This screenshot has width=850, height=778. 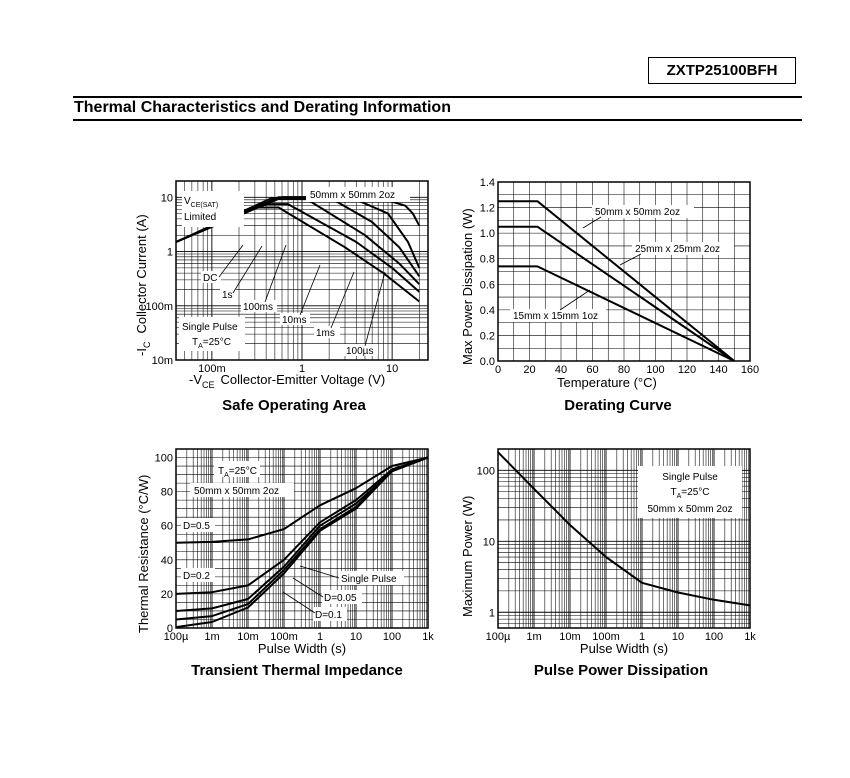 What do you see at coordinates (437, 97) in the screenshot?
I see `header-rule-top` at bounding box center [437, 97].